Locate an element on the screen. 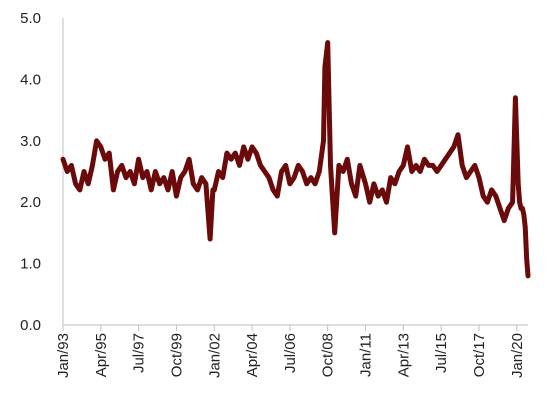 The width and height of the screenshot is (550, 407). y-tick-label: 0.0 is located at coordinates (30, 325).